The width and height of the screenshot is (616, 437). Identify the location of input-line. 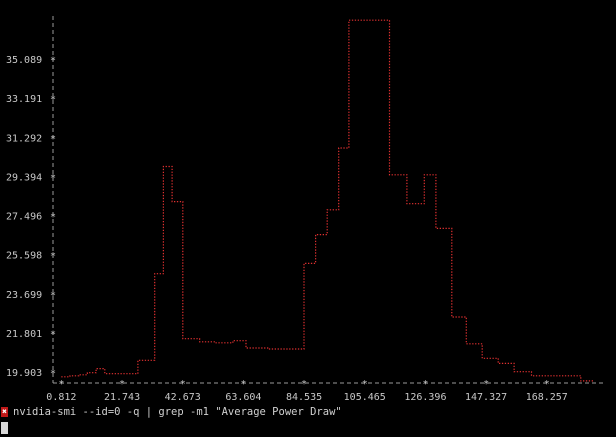
(308, 428).